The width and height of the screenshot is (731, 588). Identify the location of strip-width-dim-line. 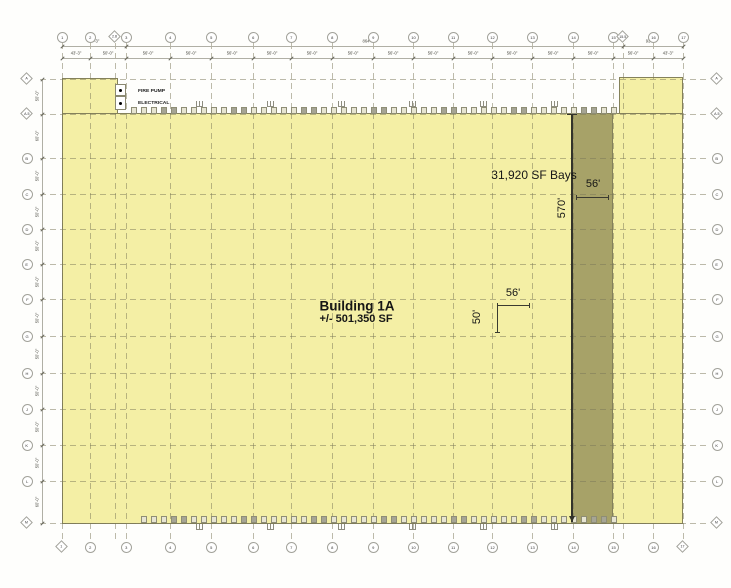
(592, 197).